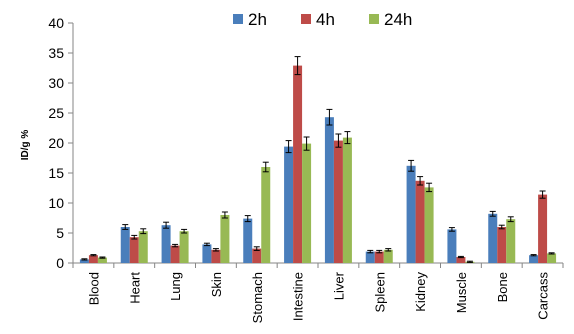 The image size is (574, 334). I want to click on bar-2h-blood, so click(84, 261).